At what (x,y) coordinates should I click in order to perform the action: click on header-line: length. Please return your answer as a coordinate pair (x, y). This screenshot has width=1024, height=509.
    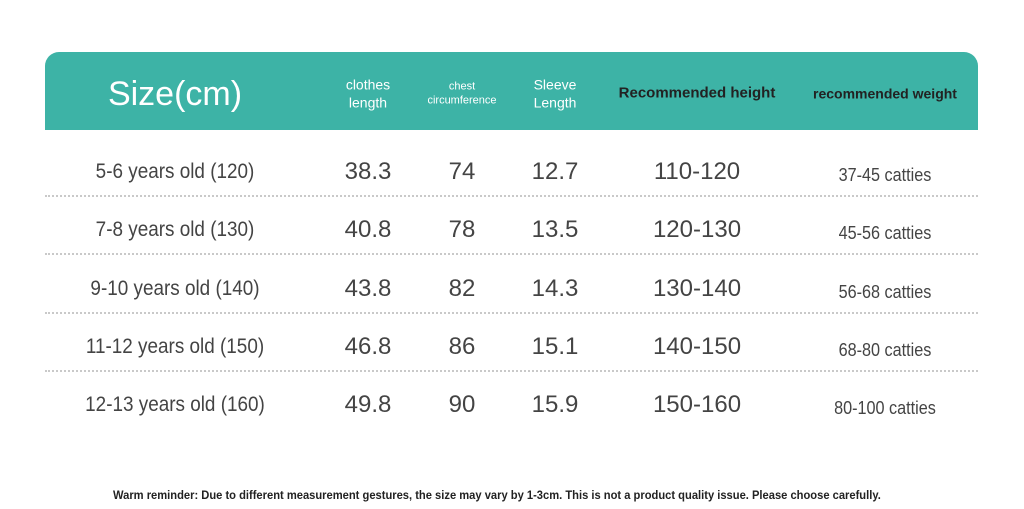
    Looking at the image, I should click on (368, 102).